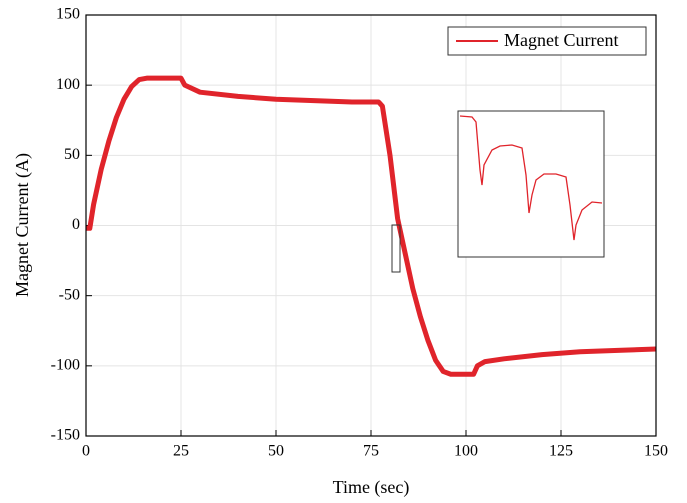 The width and height of the screenshot is (687, 503). I want to click on x-tick-label: 50, so click(276, 451).